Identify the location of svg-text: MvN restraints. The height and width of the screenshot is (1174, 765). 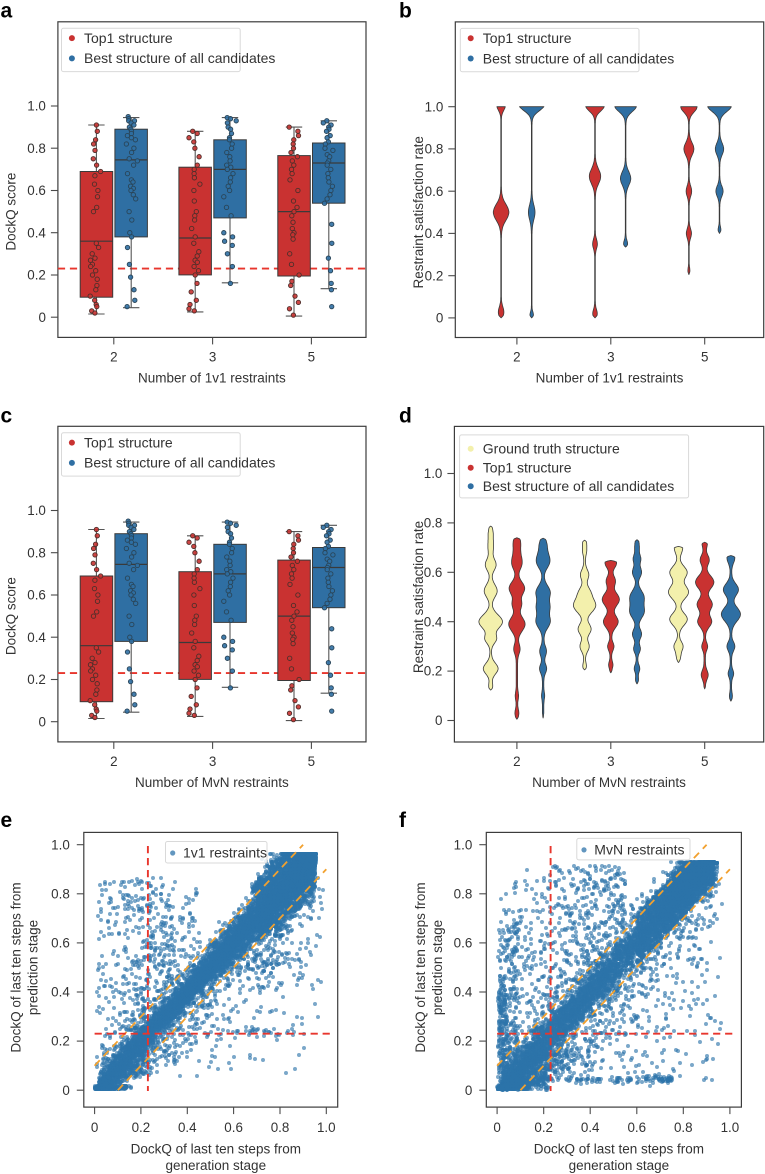
(639, 850).